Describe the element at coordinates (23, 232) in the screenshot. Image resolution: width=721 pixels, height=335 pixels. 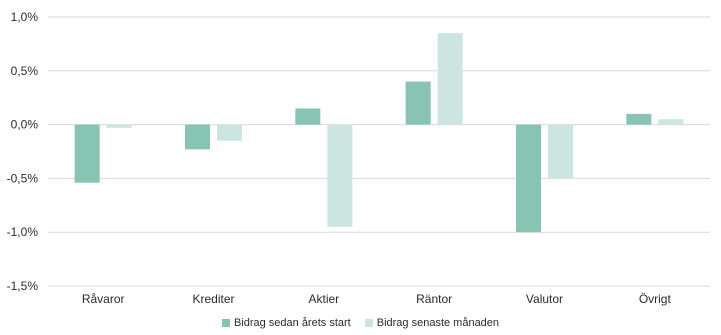
I see `y-tick-label: -1,0%` at that location.